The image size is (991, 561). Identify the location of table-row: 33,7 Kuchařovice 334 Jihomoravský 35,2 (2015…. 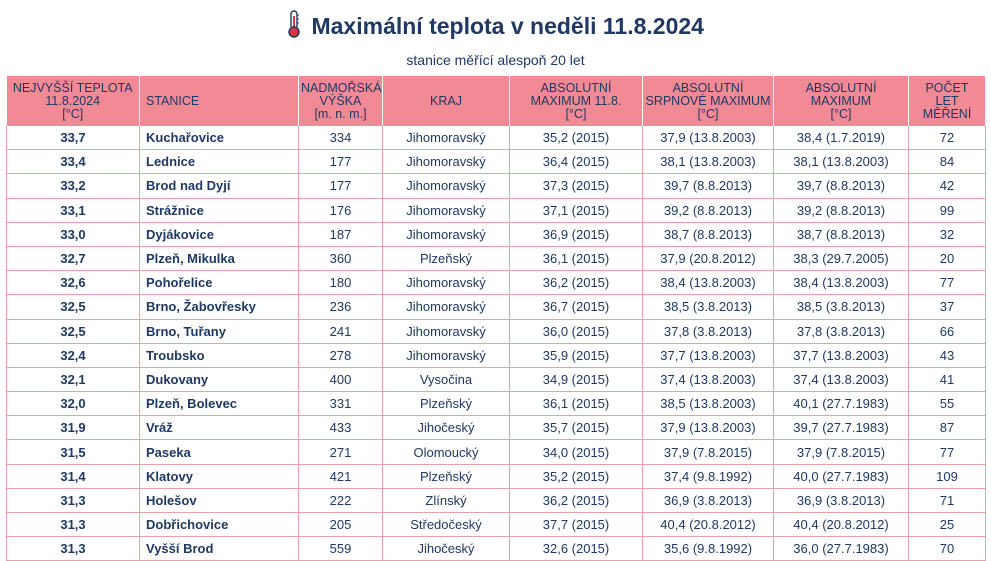
(496, 138).